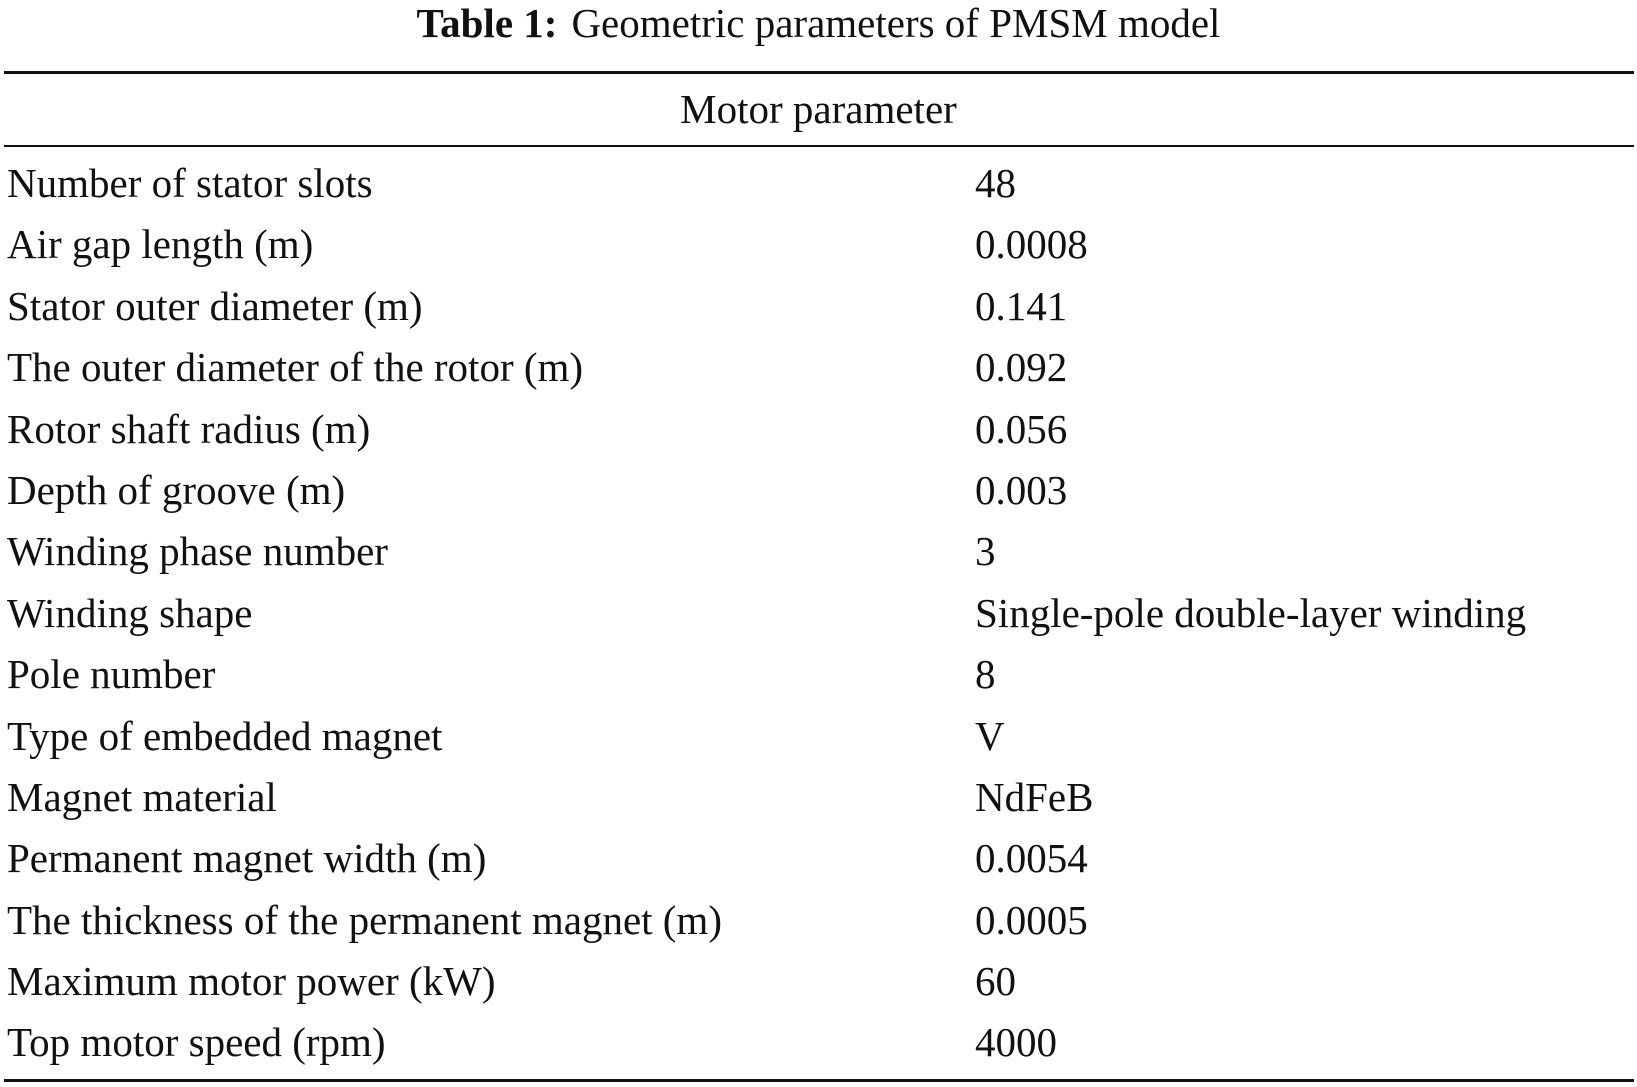 This screenshot has width=1637, height=1087. What do you see at coordinates (819, 146) in the screenshot?
I see `header-rule` at bounding box center [819, 146].